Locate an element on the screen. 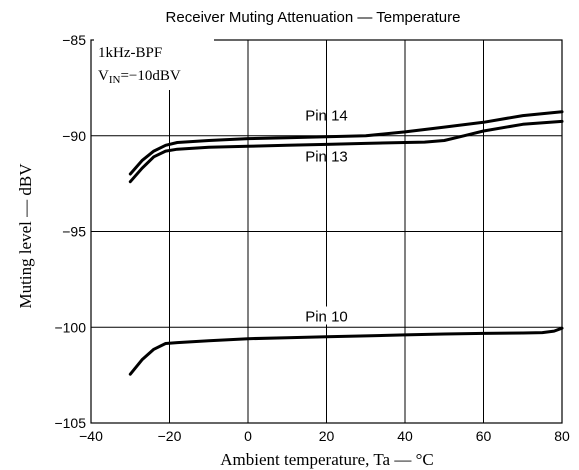 The width and height of the screenshot is (579, 470). x-tick-label: −20 is located at coordinates (170, 436).